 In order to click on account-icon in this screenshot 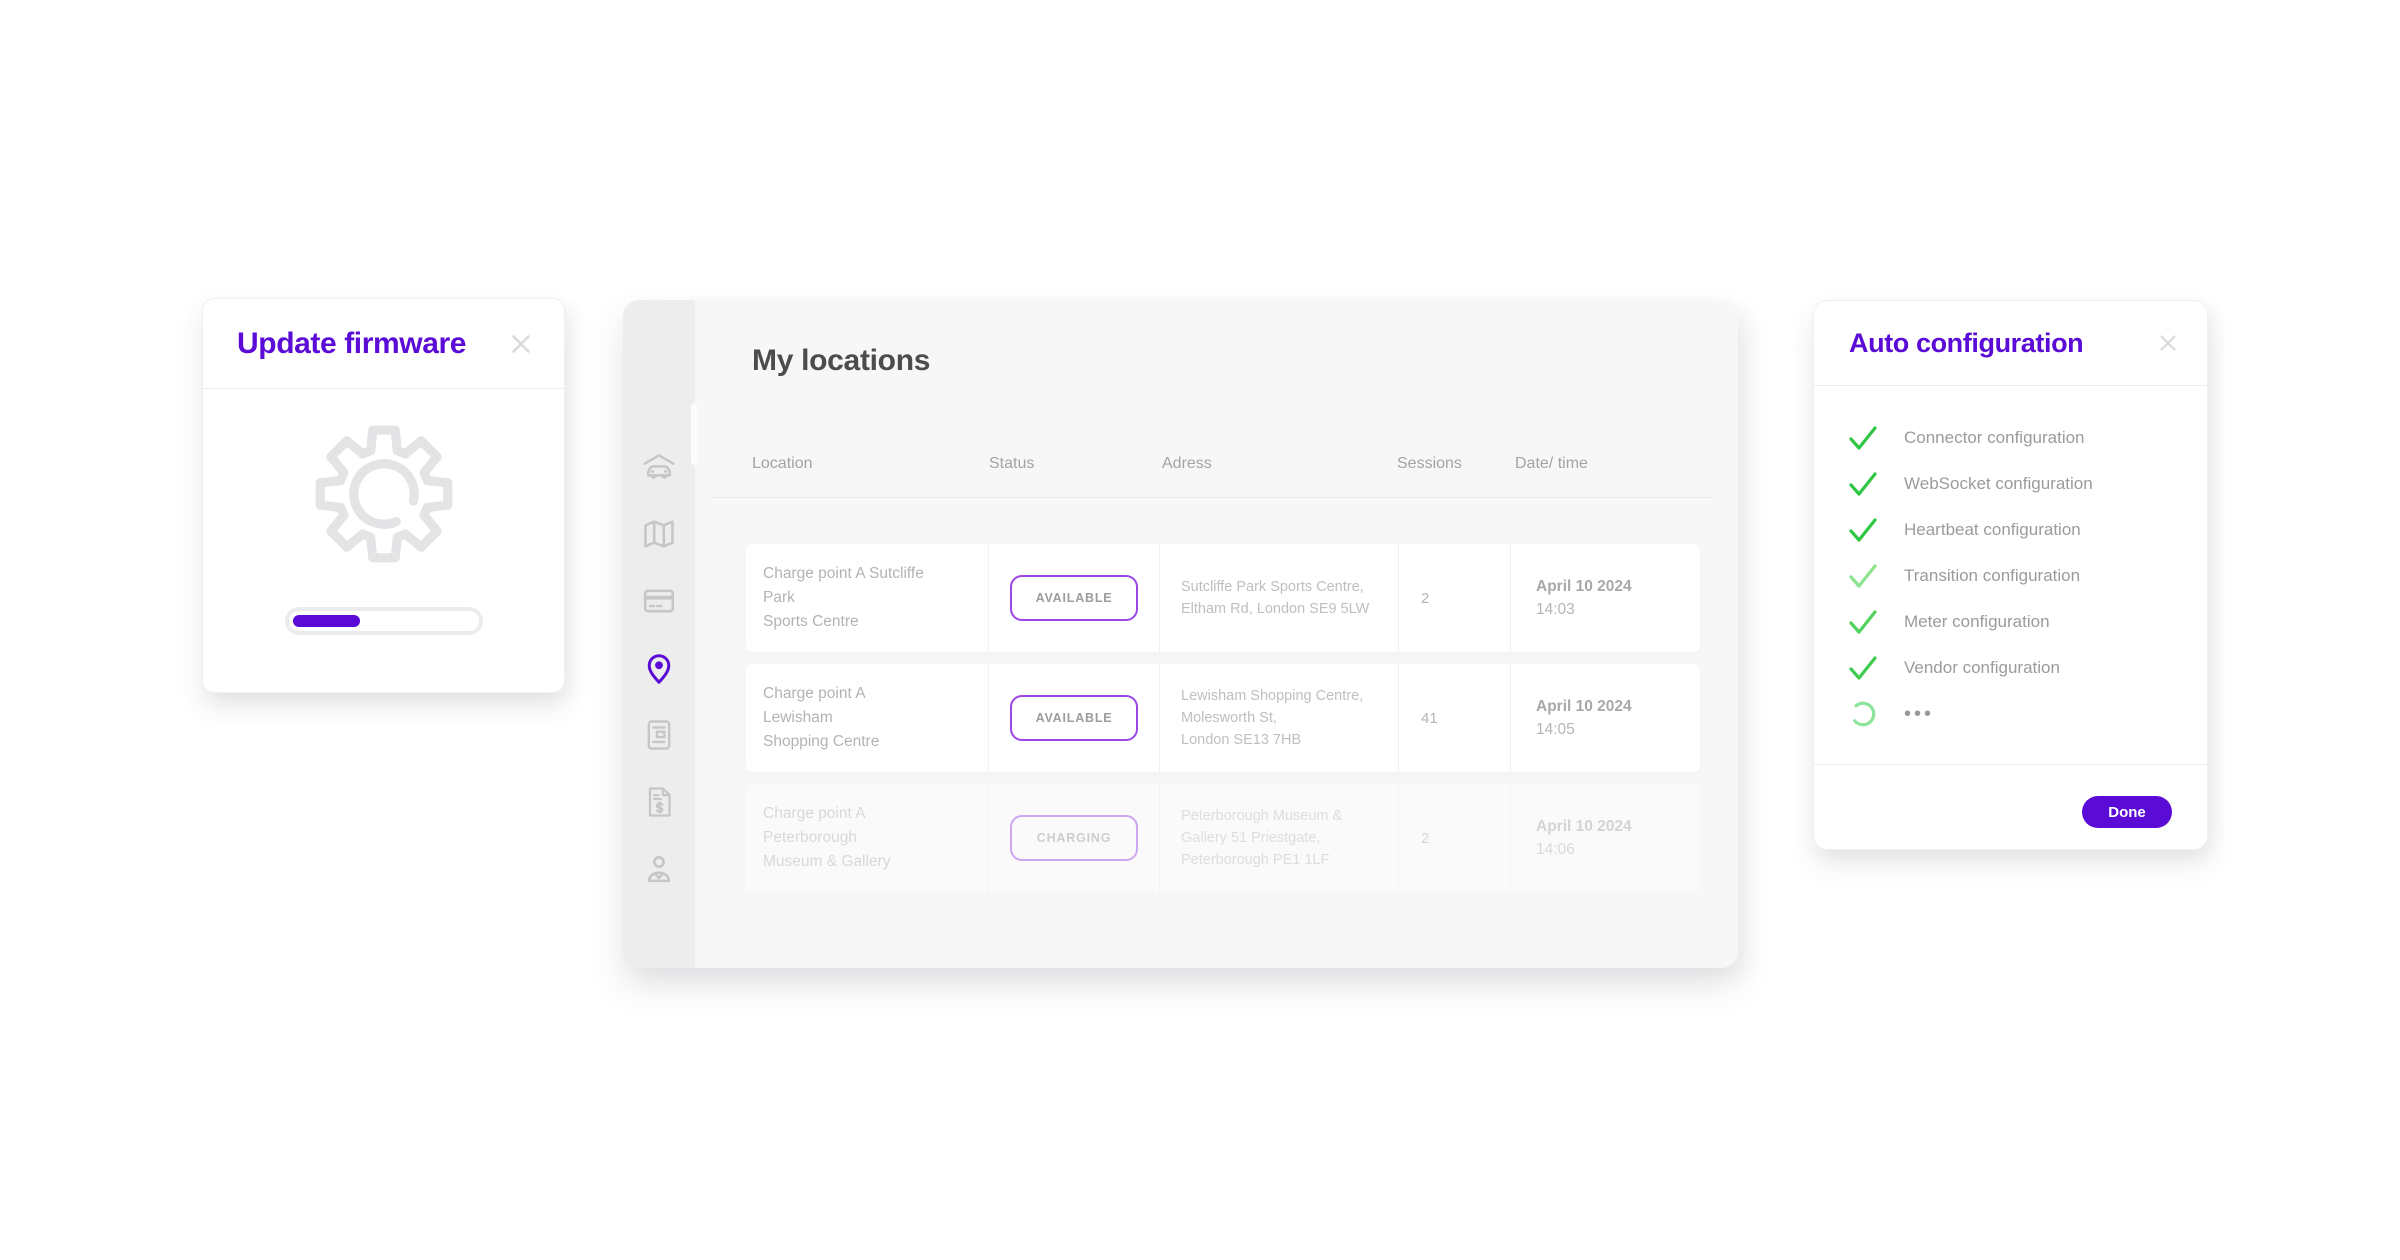, I will do `click(659, 869)`.